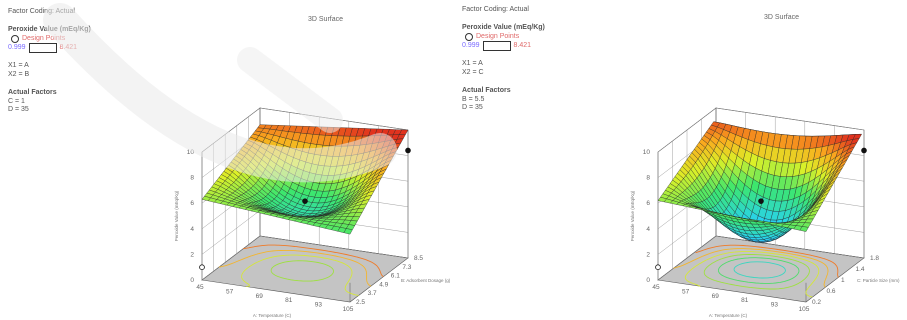  What do you see at coordinates (19, 74) in the screenshot?
I see `x2-label: X2 = B` at bounding box center [19, 74].